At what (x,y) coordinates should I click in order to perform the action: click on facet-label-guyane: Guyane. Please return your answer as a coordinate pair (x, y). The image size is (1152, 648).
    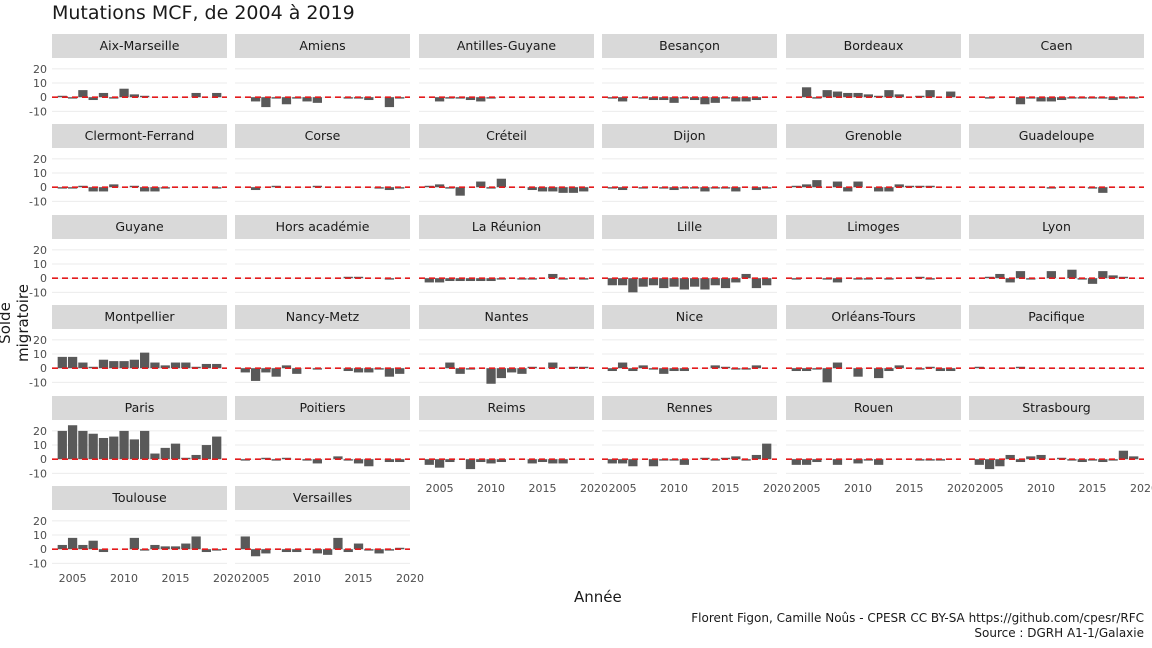
    Looking at the image, I should click on (139, 226).